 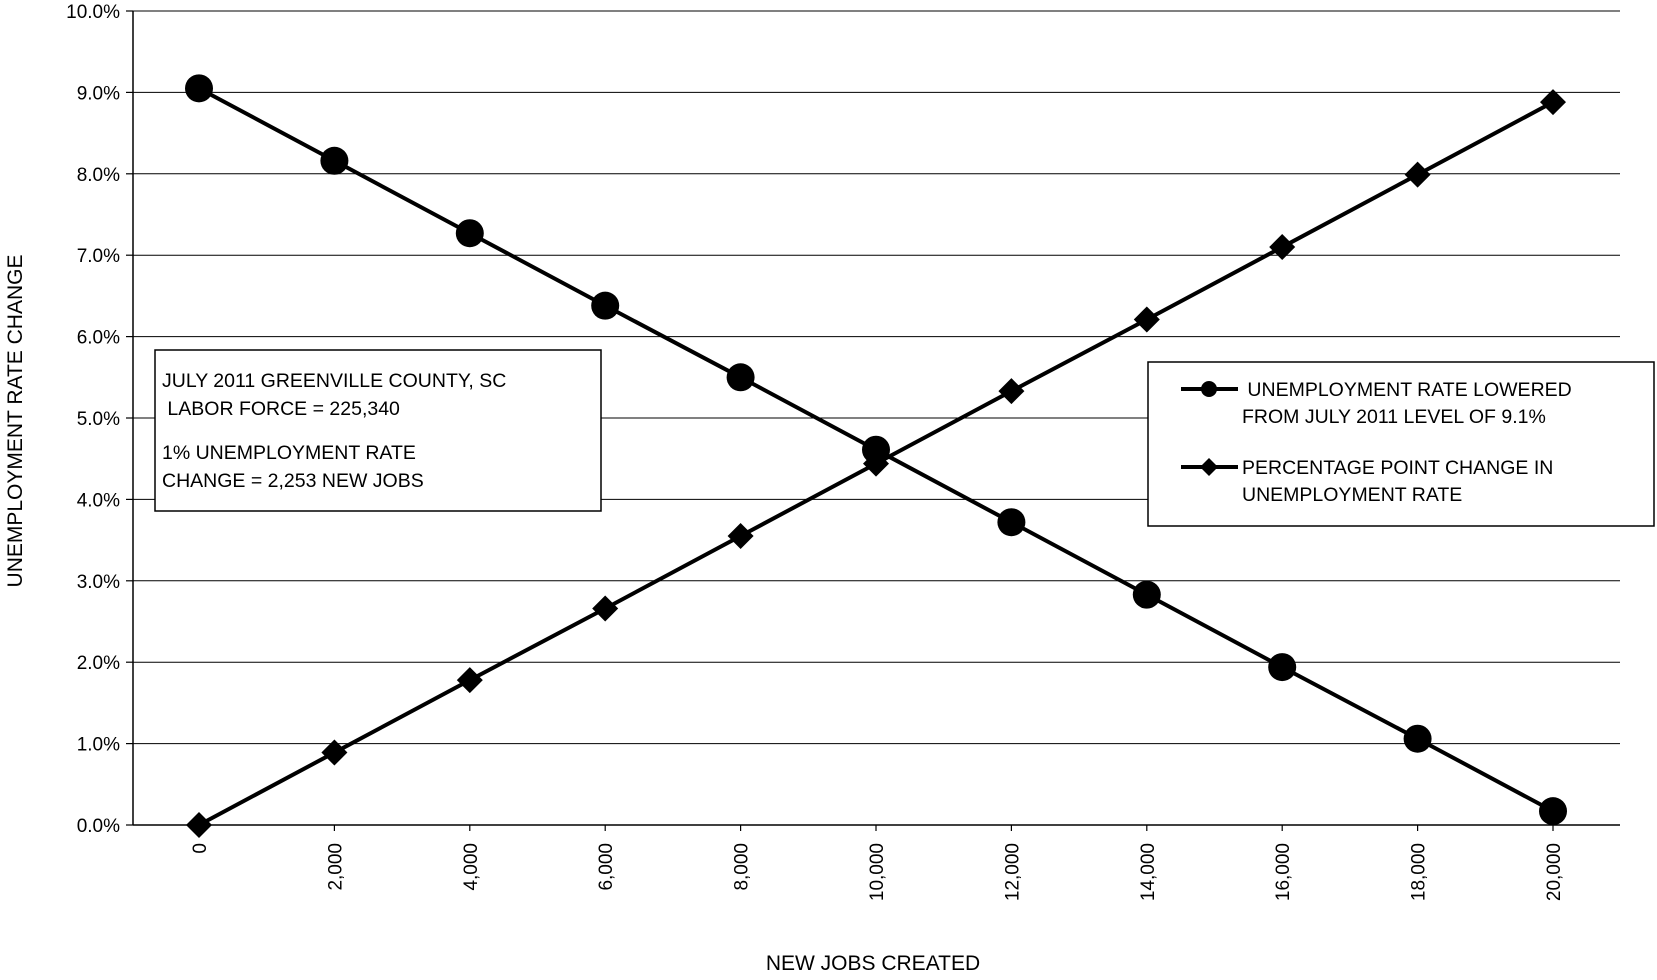 I want to click on y-tick-label: 7.0%, so click(x=98, y=256).